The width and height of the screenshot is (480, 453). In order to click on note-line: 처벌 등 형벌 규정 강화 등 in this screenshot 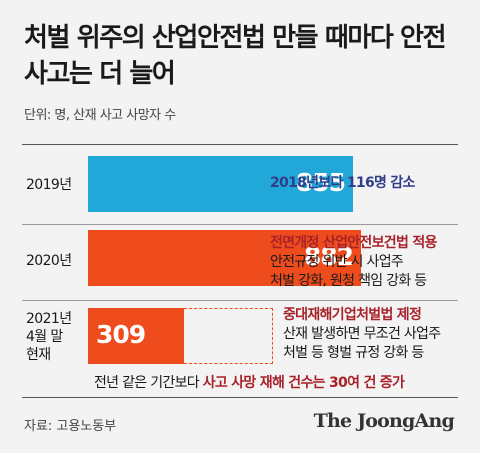, I will do `click(361, 353)`.